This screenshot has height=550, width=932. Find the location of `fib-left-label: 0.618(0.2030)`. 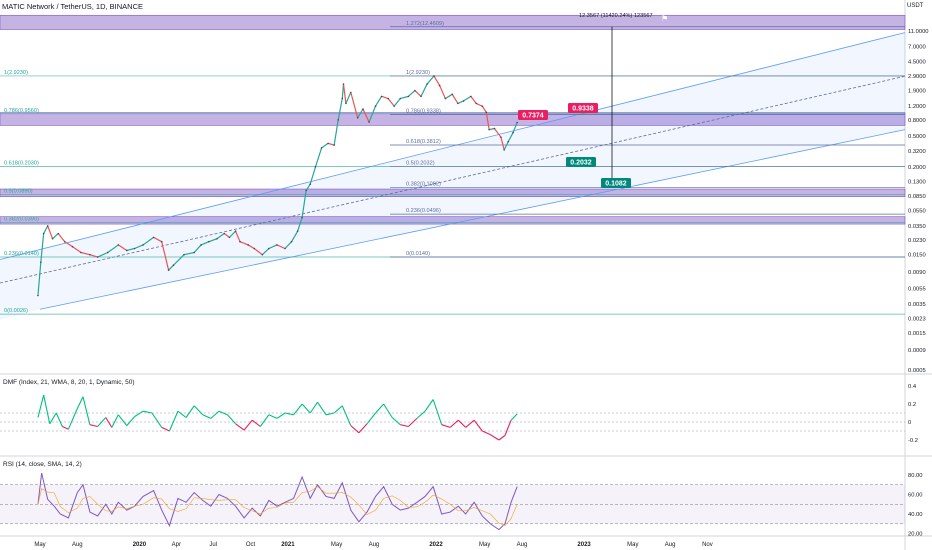

fib-left-label: 0.618(0.2030) is located at coordinates (21, 163).